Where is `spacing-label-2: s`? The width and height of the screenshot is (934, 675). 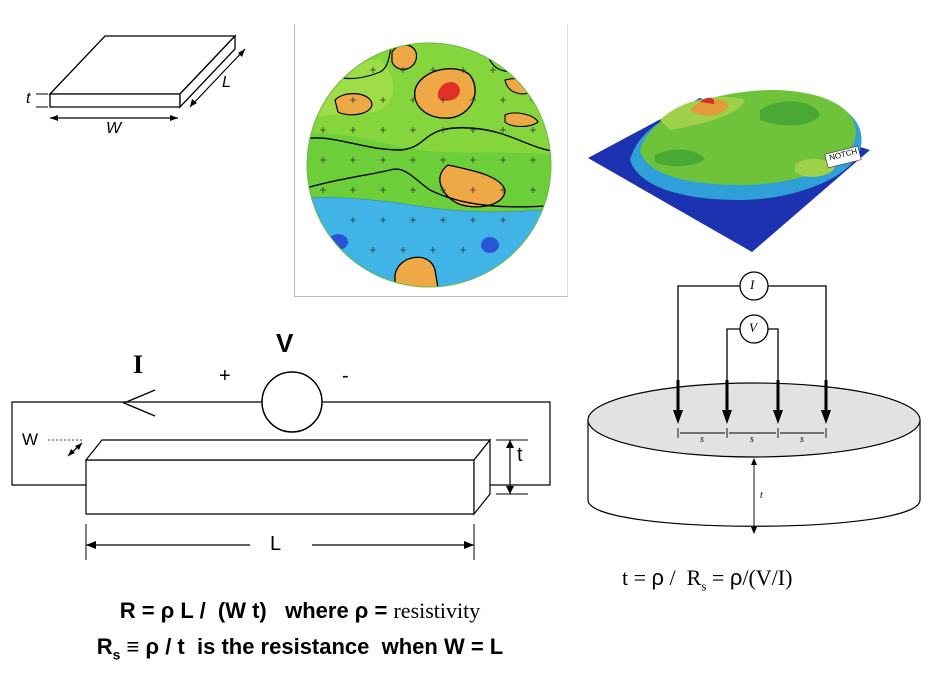 spacing-label-2: s is located at coordinates (752, 439).